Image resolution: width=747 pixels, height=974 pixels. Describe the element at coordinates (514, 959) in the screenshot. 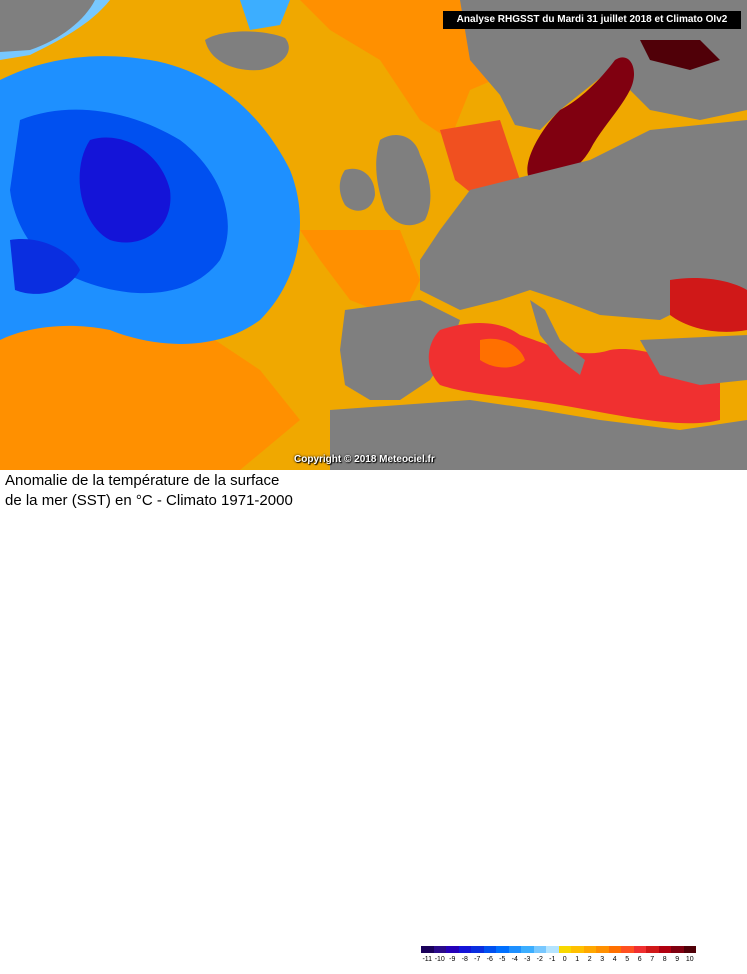

I see `legend-label: -4` at that location.